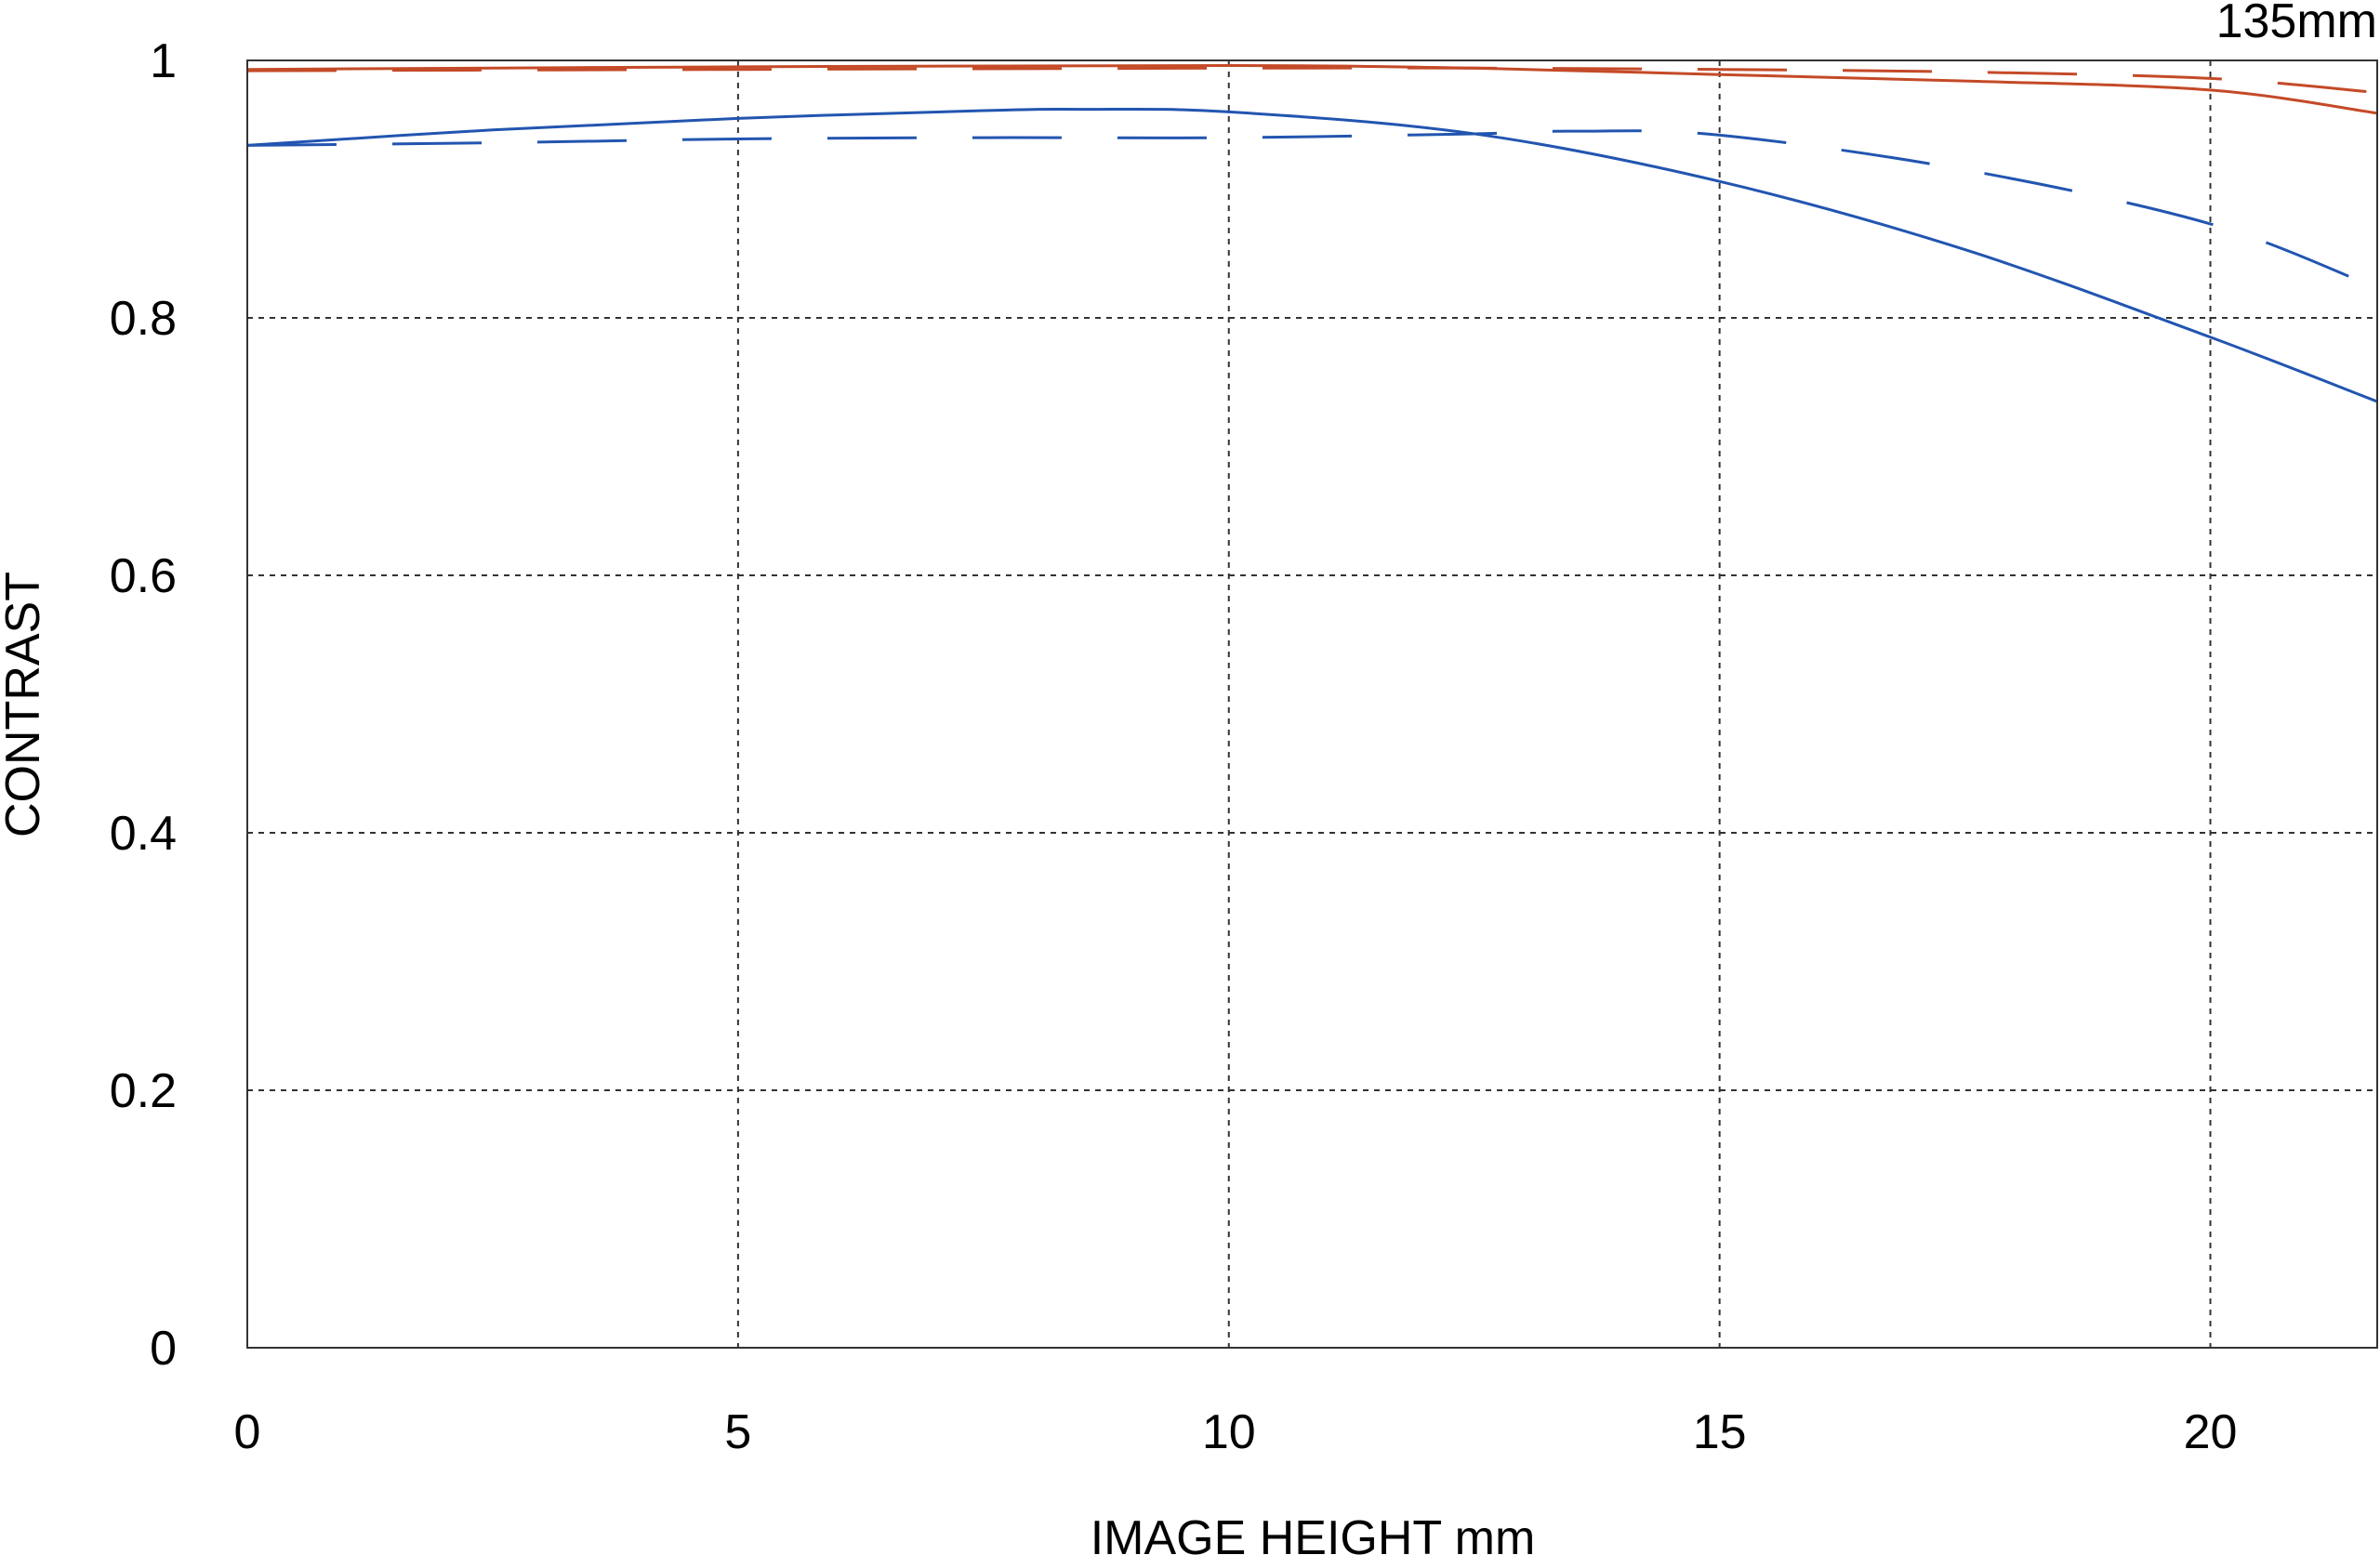 The width and height of the screenshot is (2380, 1555). What do you see at coordinates (143, 319) in the screenshot?
I see `y-tick-label: 0.8` at bounding box center [143, 319].